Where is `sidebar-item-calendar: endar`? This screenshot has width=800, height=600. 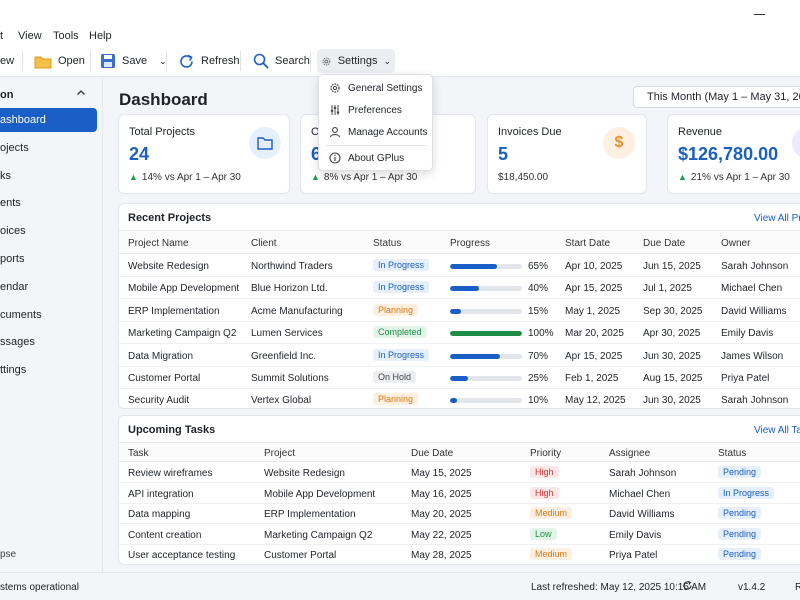
sidebar-item-calendar: endar is located at coordinates (48, 287).